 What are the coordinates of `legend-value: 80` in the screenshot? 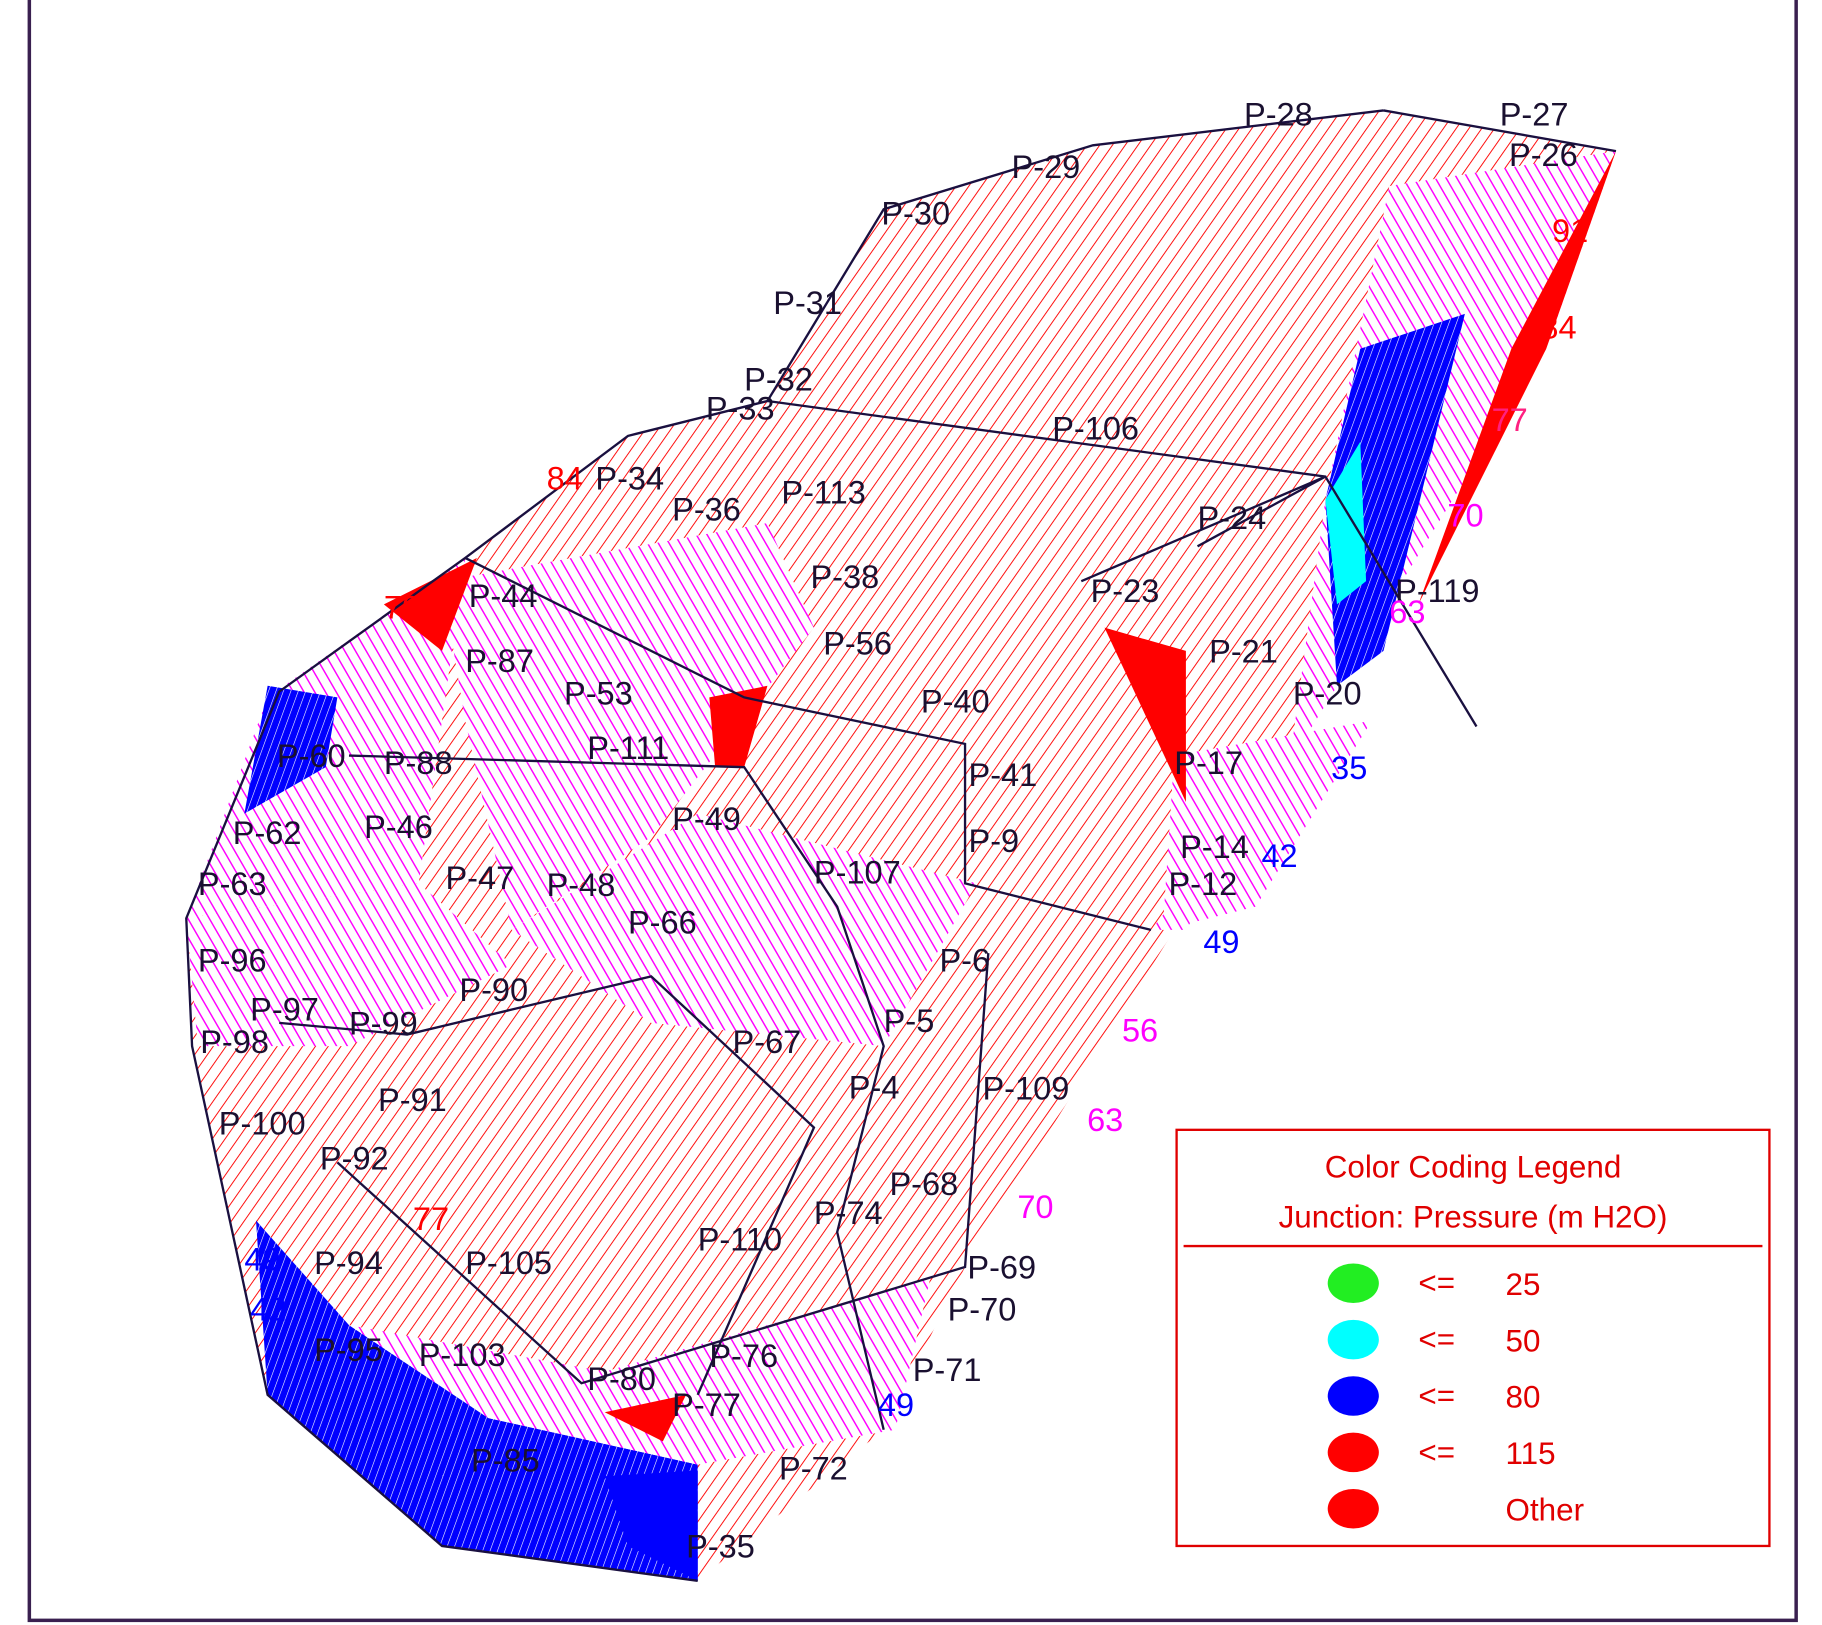 It's located at (1523, 1397).